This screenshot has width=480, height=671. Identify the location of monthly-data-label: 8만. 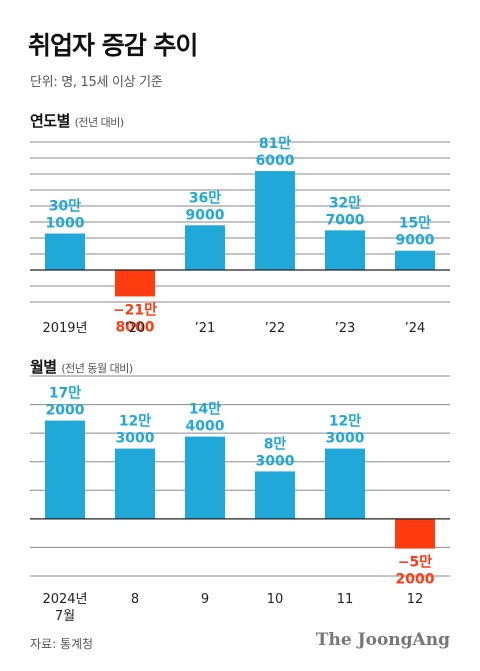
(275, 444).